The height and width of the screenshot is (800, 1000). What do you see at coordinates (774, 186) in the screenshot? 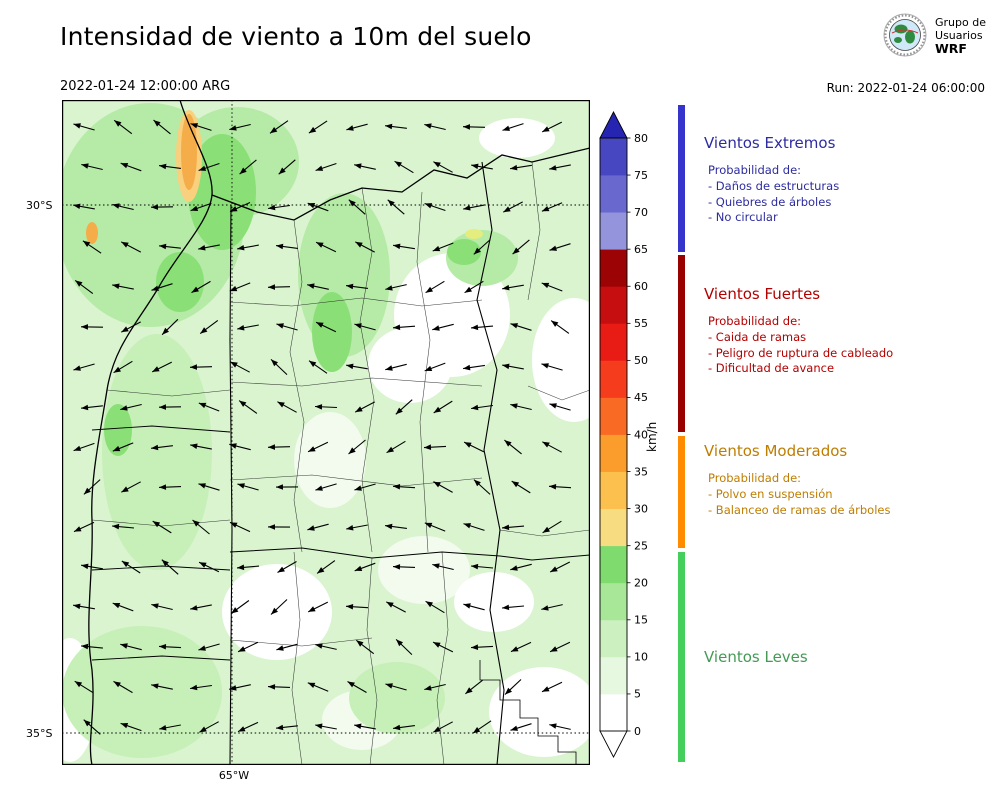
I see `legend-item: - Daños de estructuras` at bounding box center [774, 186].